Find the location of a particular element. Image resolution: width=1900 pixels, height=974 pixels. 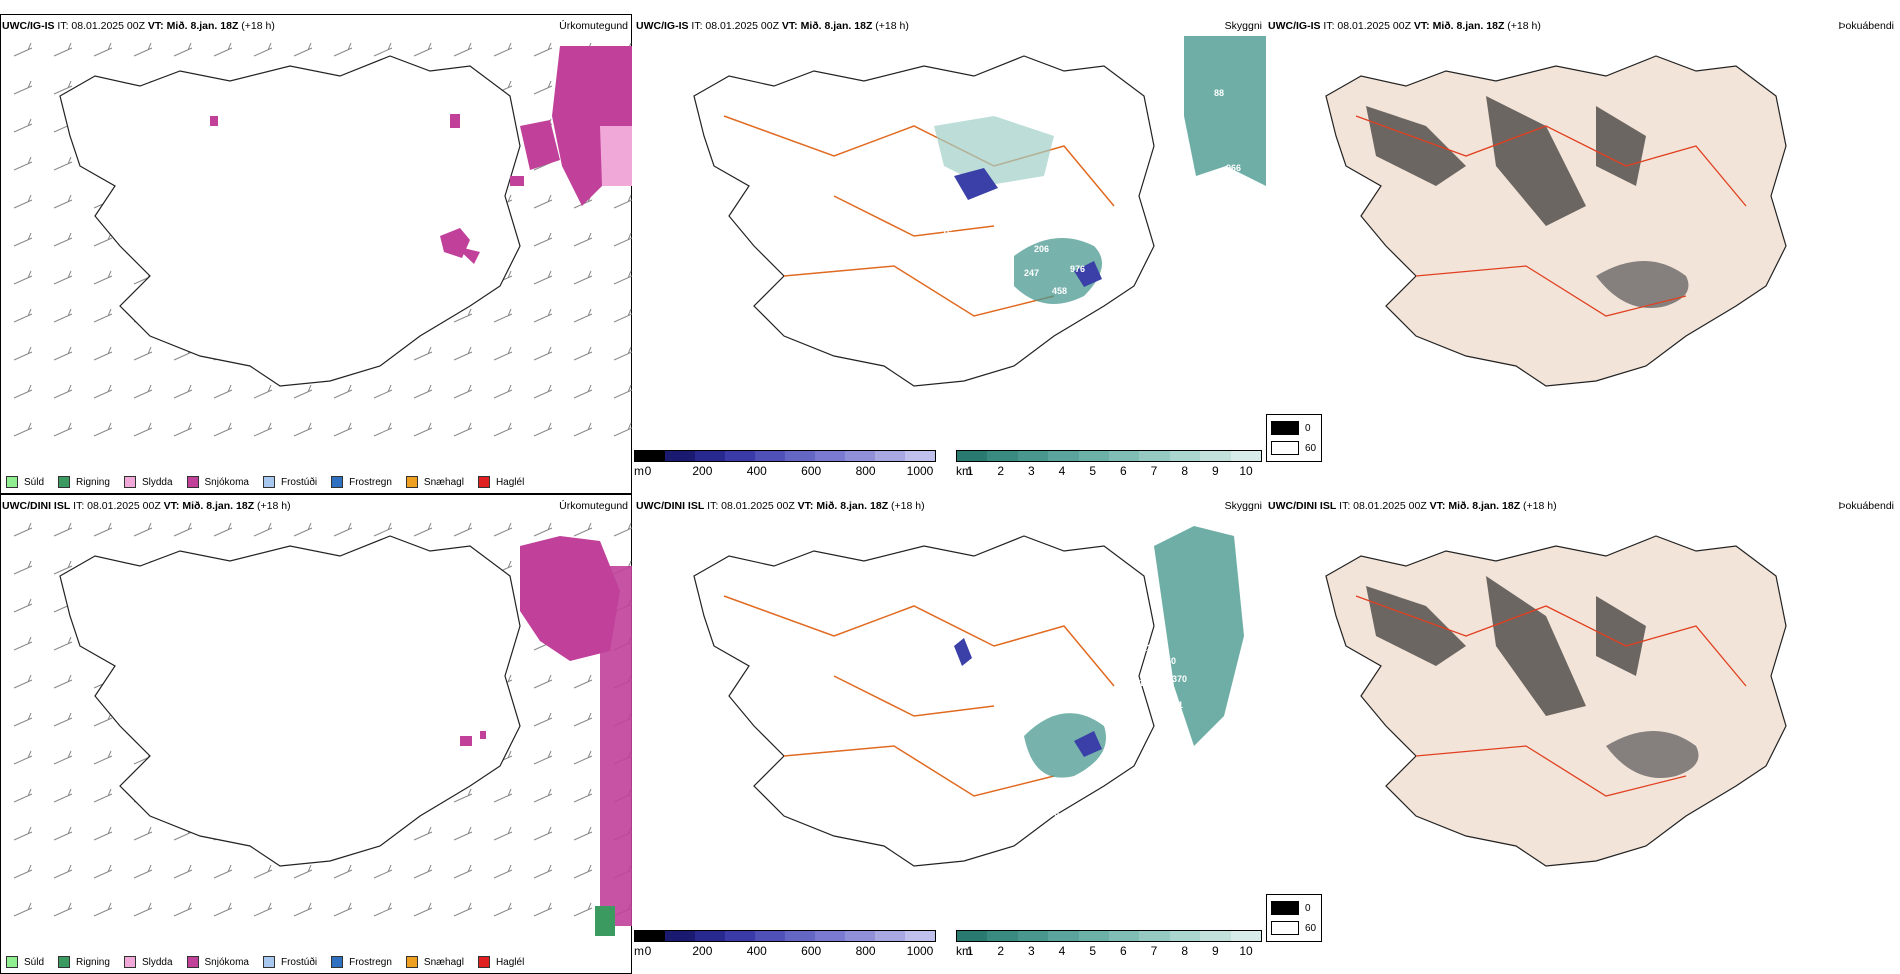

legend-item: Frostúði is located at coordinates (290, 962).